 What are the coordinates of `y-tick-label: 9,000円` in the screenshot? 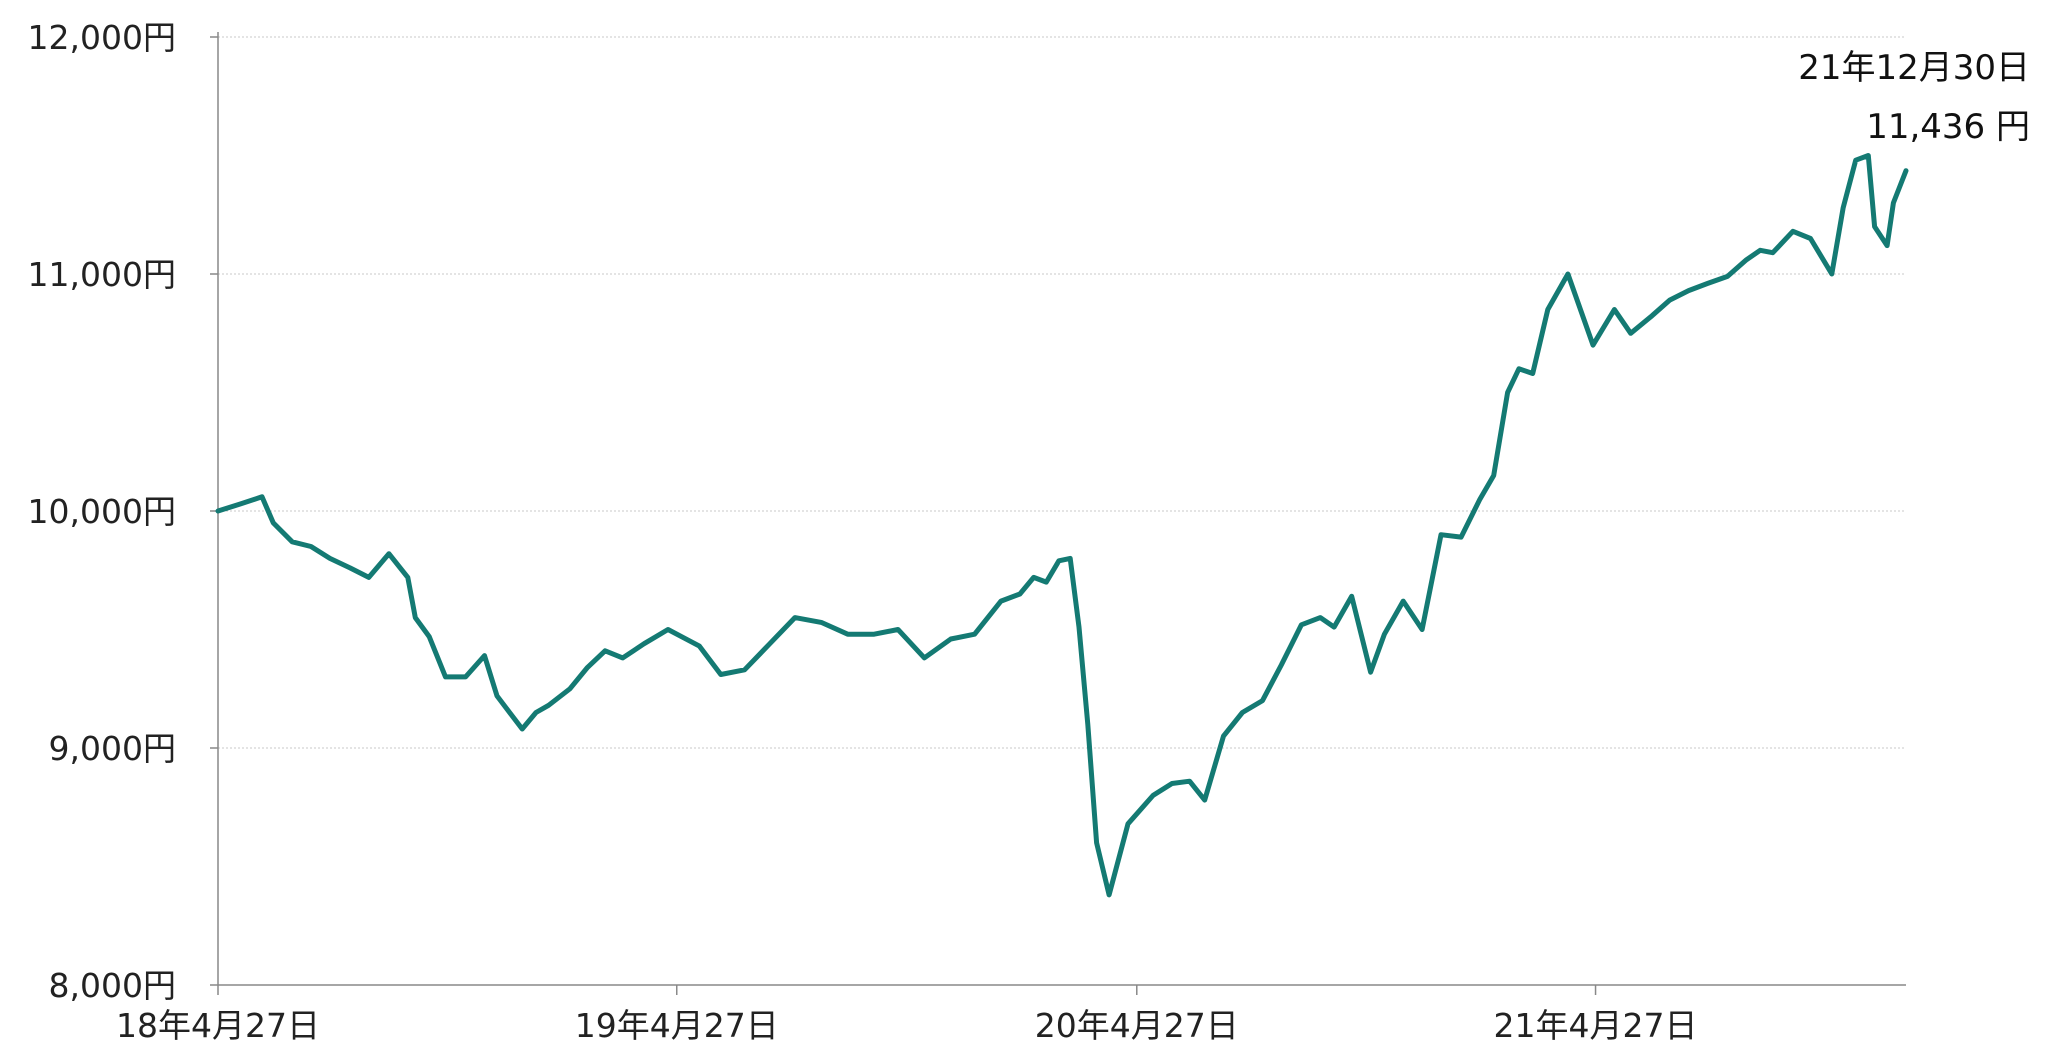 It's located at (112, 748).